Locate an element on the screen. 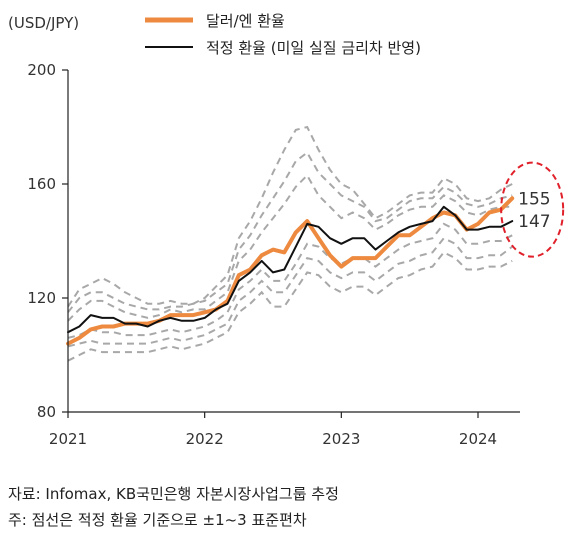  highlight-ellipse-shape is located at coordinates (532, 209).